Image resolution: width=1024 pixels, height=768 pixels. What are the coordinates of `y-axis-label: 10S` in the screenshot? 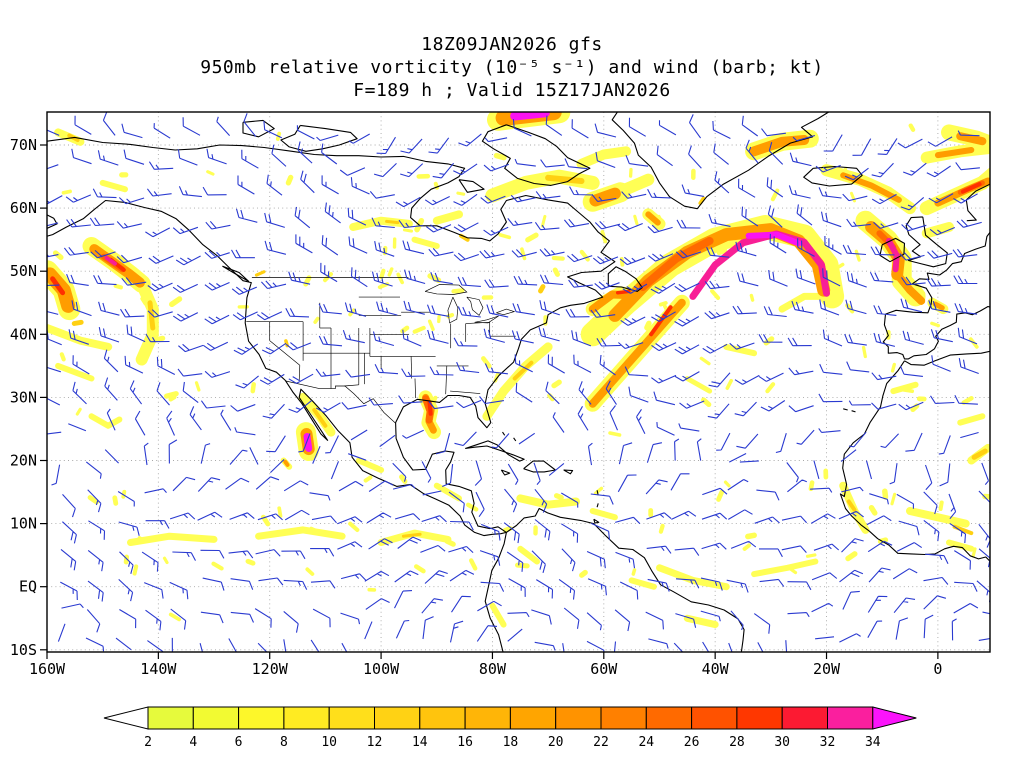 It's located at (23, 650).